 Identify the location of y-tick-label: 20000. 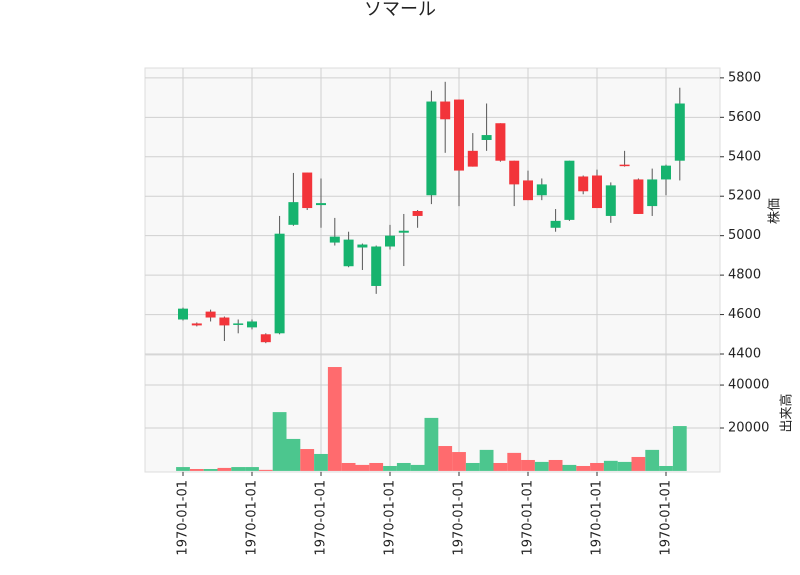
(748, 427).